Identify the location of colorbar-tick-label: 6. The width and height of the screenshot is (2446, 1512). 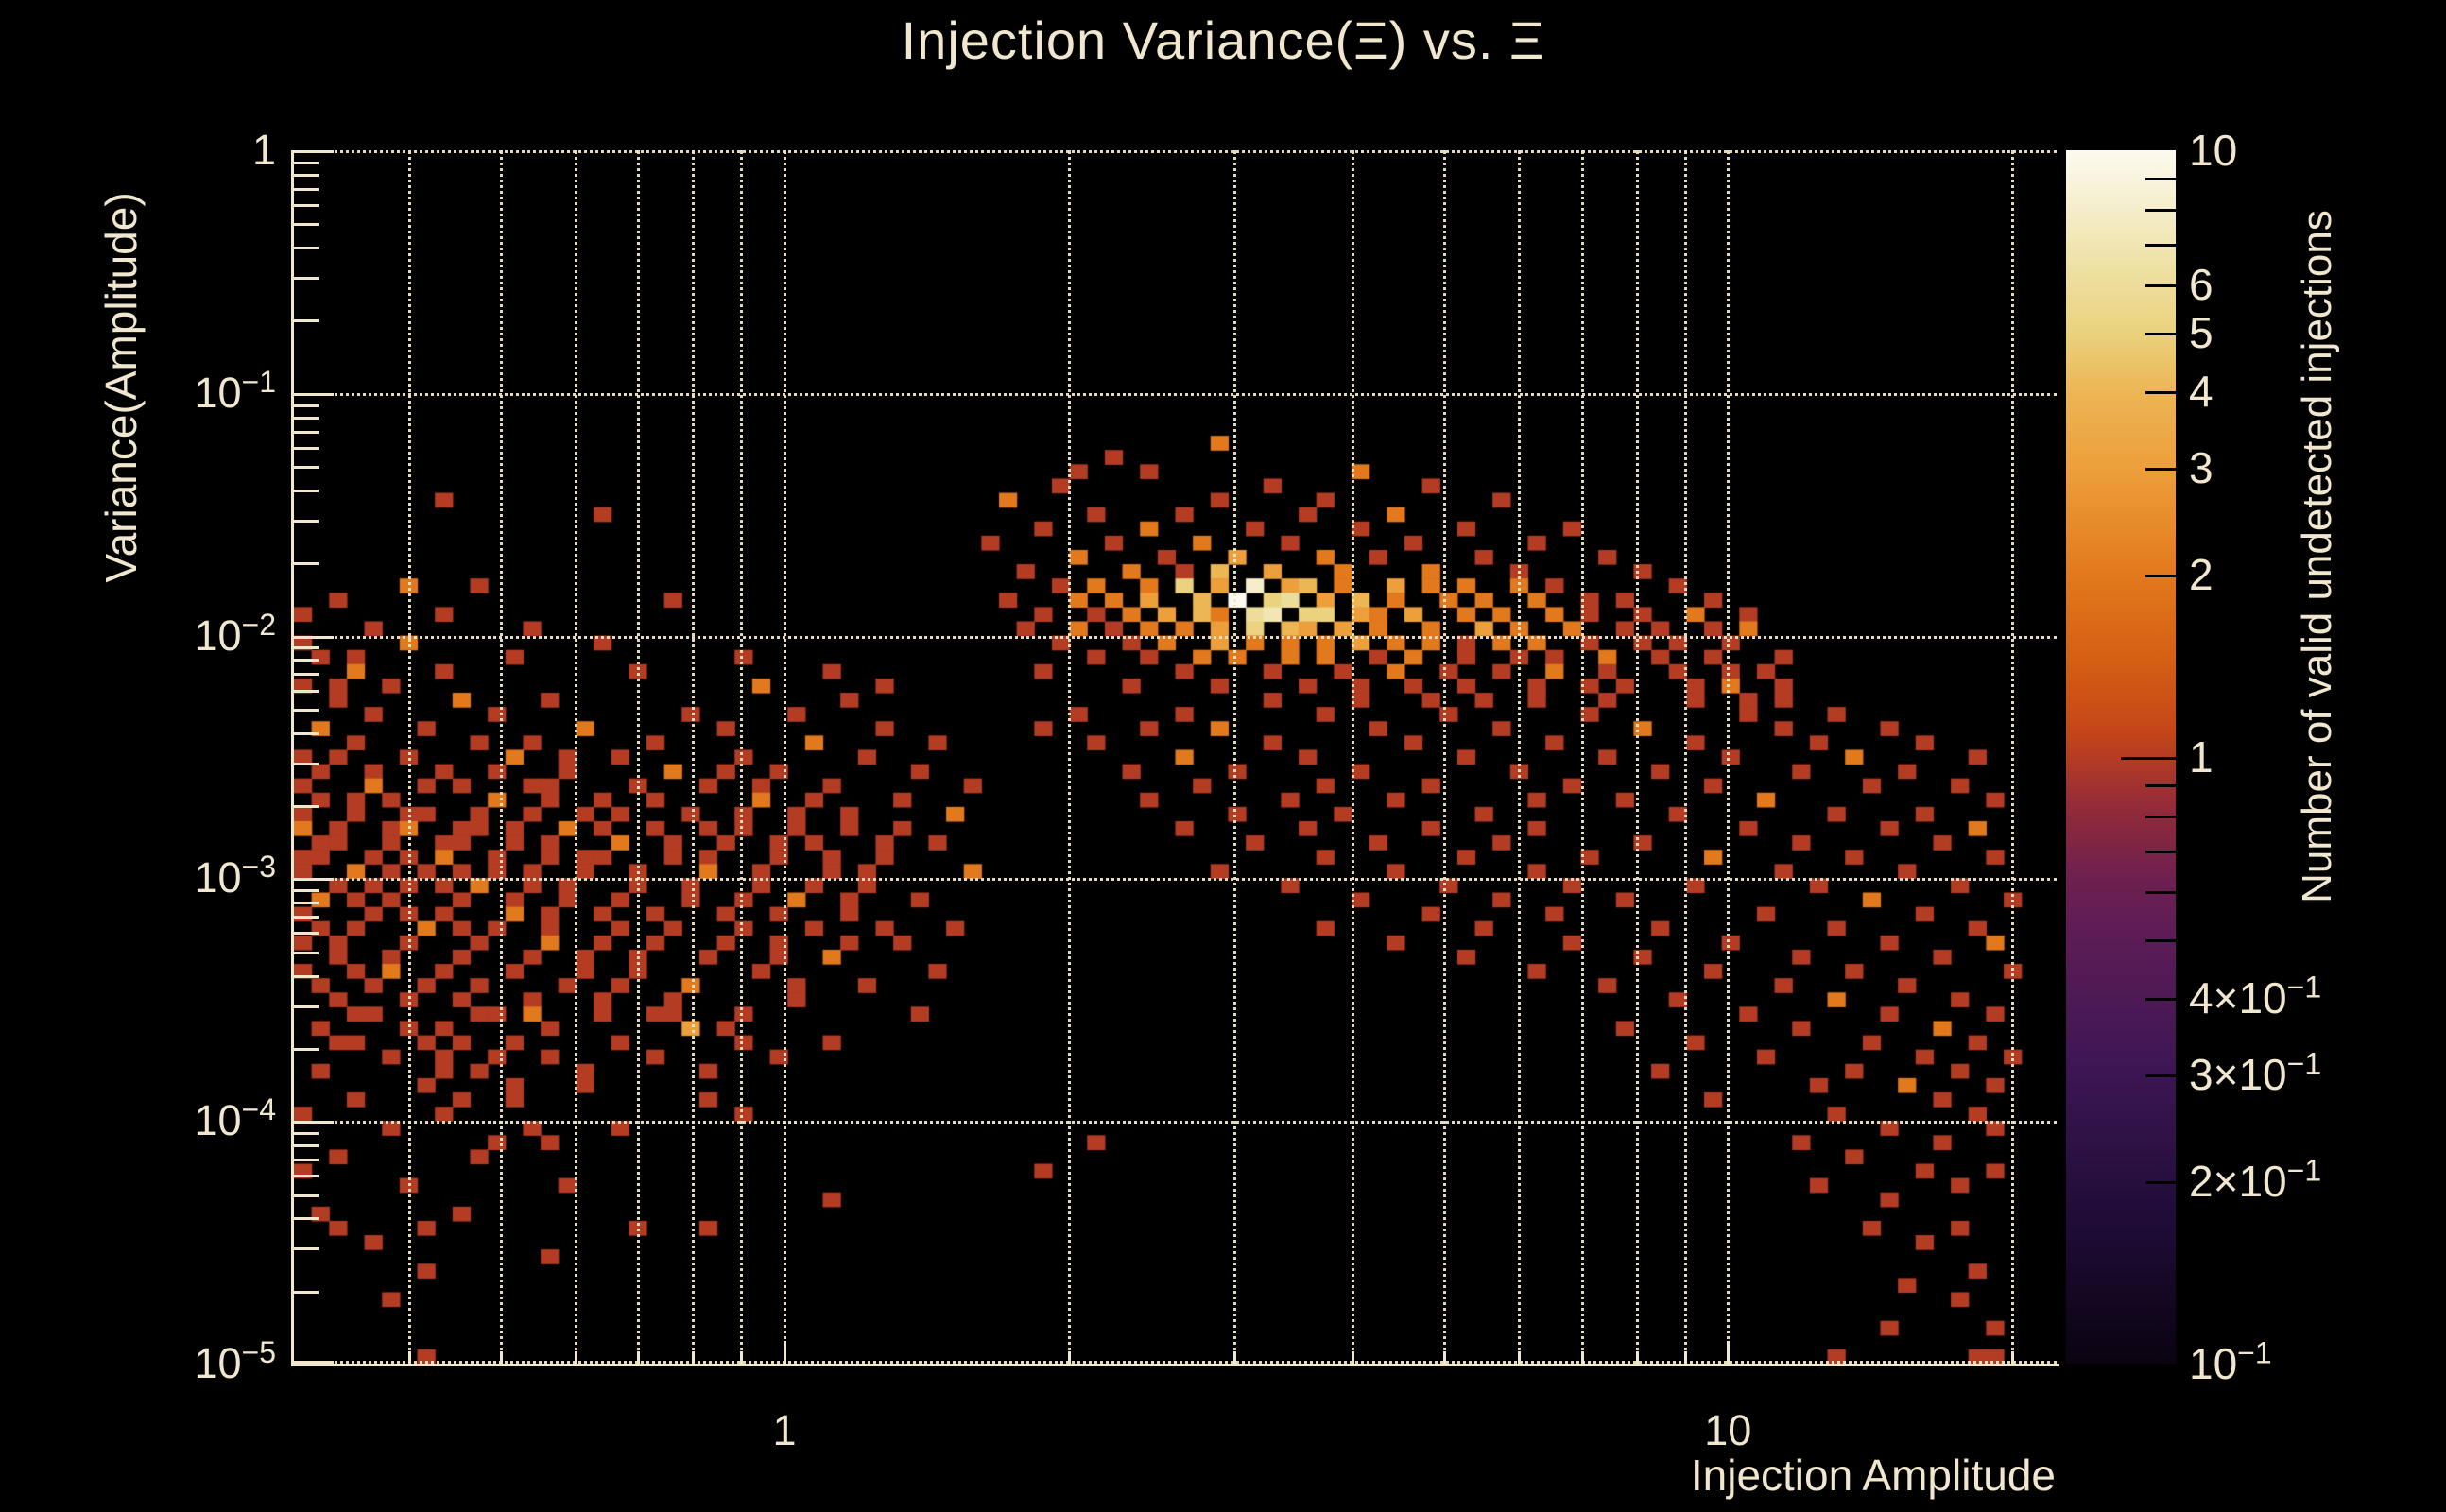
(2201, 285).